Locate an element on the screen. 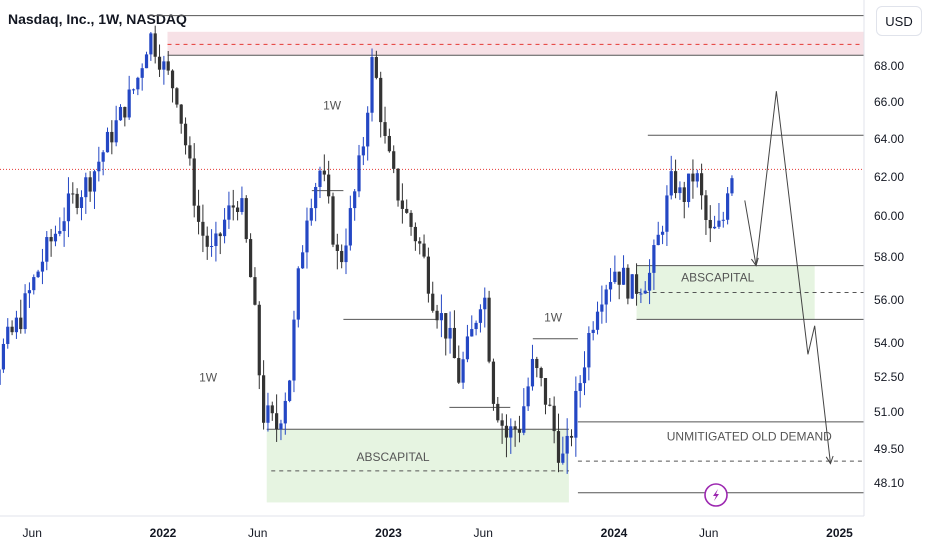 The image size is (932, 550). projection-path is located at coordinates (787, 277).